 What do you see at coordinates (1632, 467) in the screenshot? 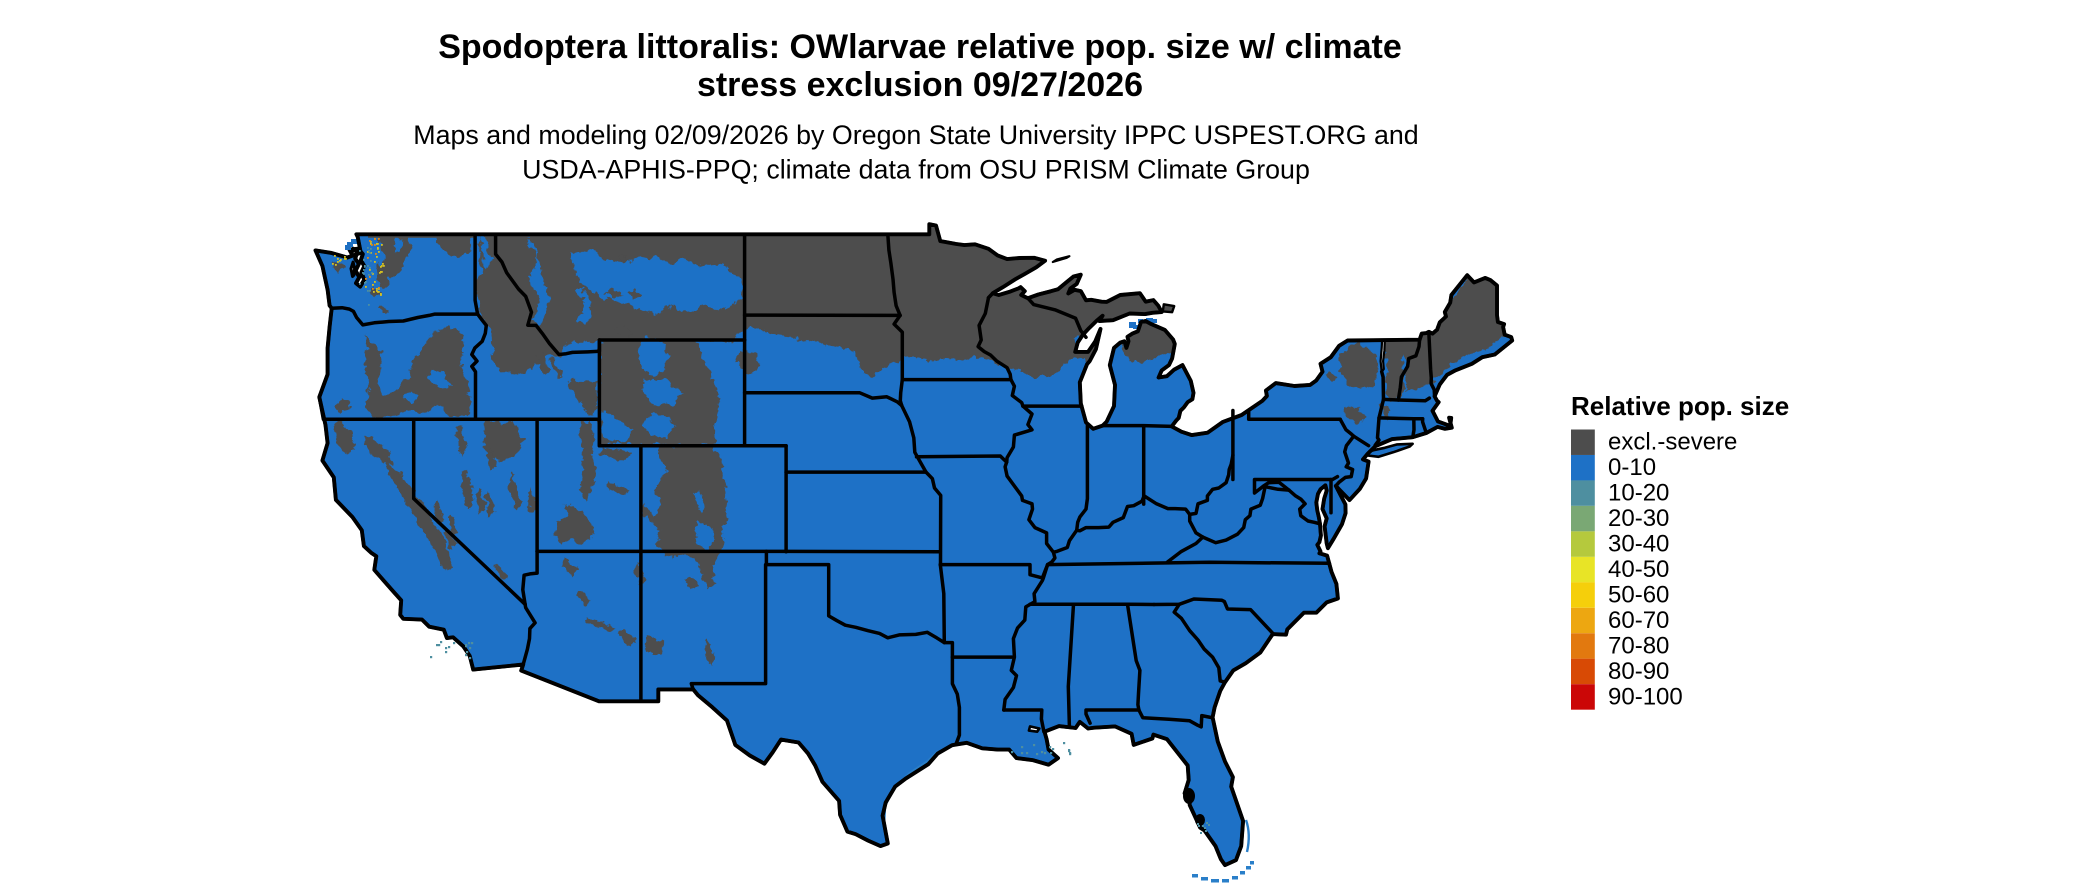
I see `svg-text: 0-10` at bounding box center [1632, 467].